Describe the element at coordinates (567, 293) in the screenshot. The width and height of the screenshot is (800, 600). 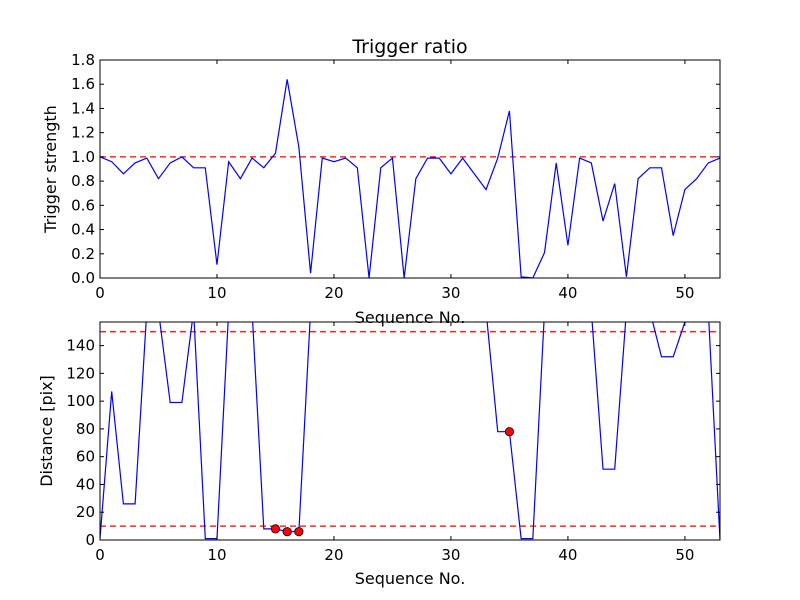
I see `top-x-tick-label-4: 40` at that location.